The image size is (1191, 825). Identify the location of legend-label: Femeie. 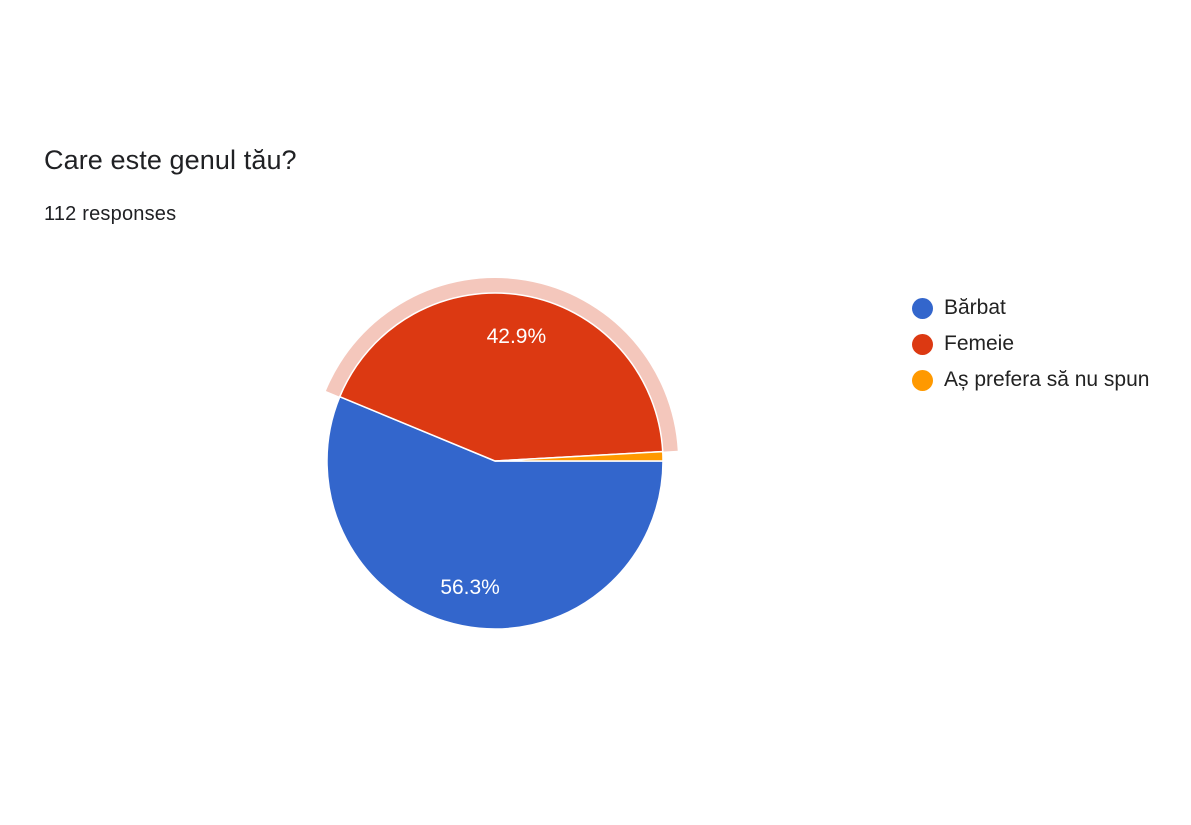
(979, 343).